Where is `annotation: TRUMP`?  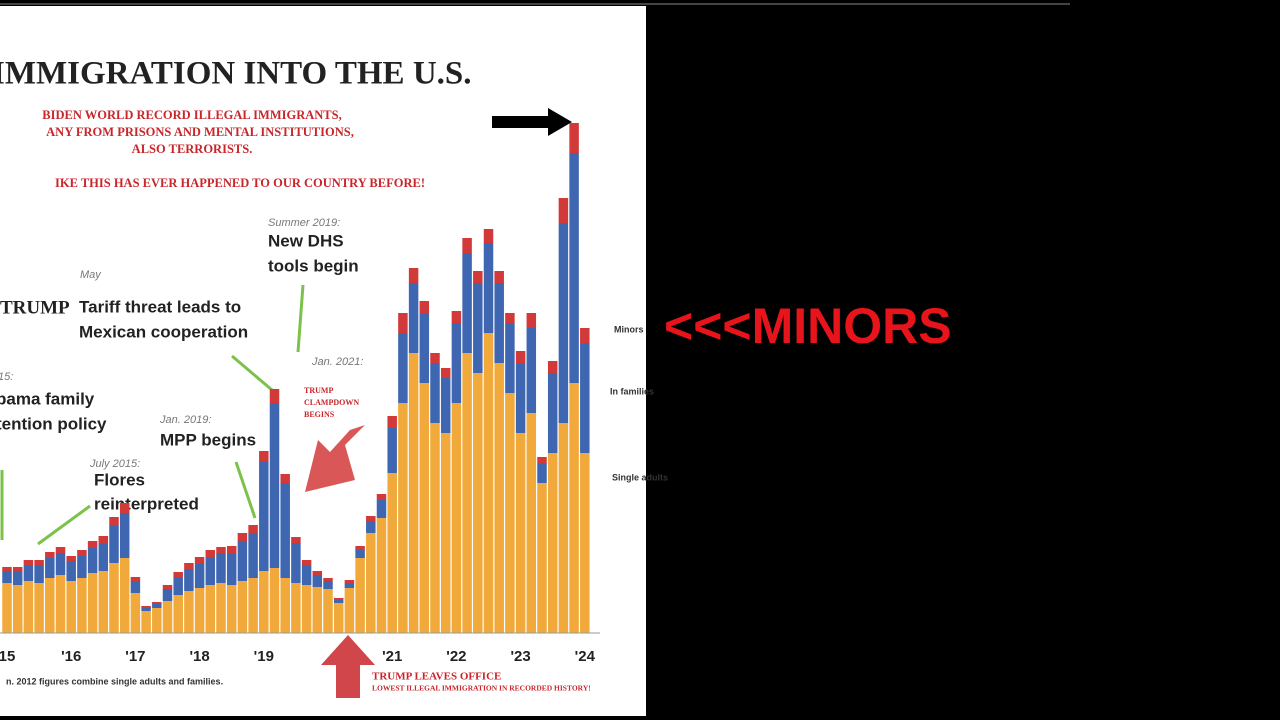 annotation: TRUMP is located at coordinates (35, 307).